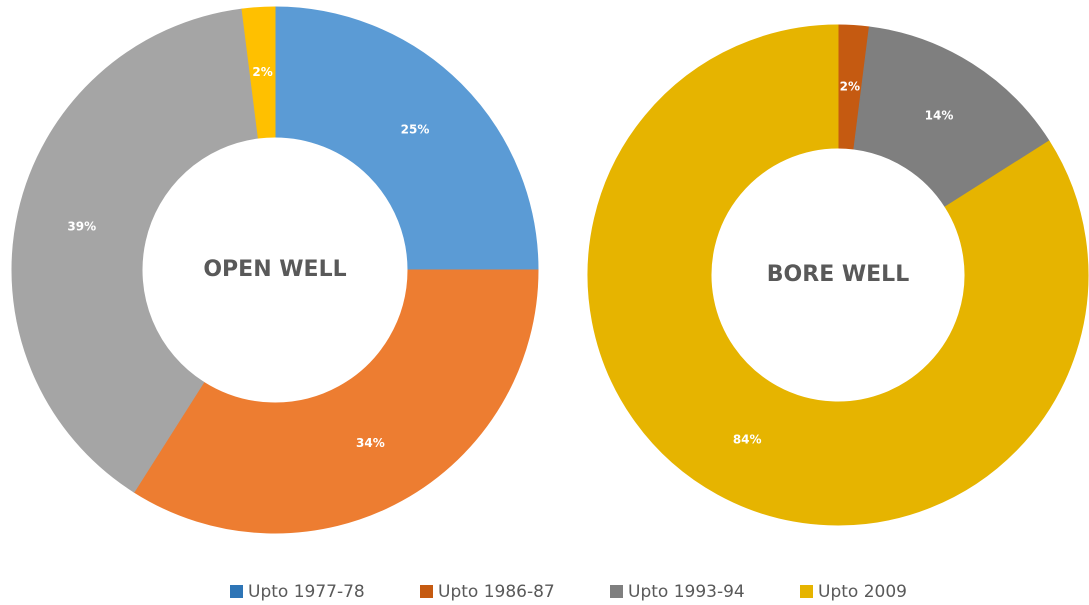 This screenshot has width=1089, height=605. I want to click on legend-label: Upto 1986-87, so click(496, 592).